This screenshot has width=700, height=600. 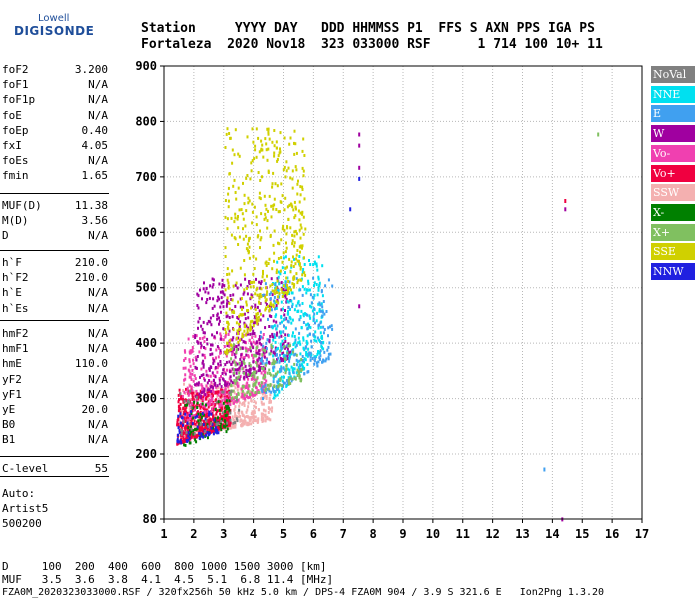 What do you see at coordinates (55, 424) in the screenshot?
I see `param-row: B0 N/A` at bounding box center [55, 424].